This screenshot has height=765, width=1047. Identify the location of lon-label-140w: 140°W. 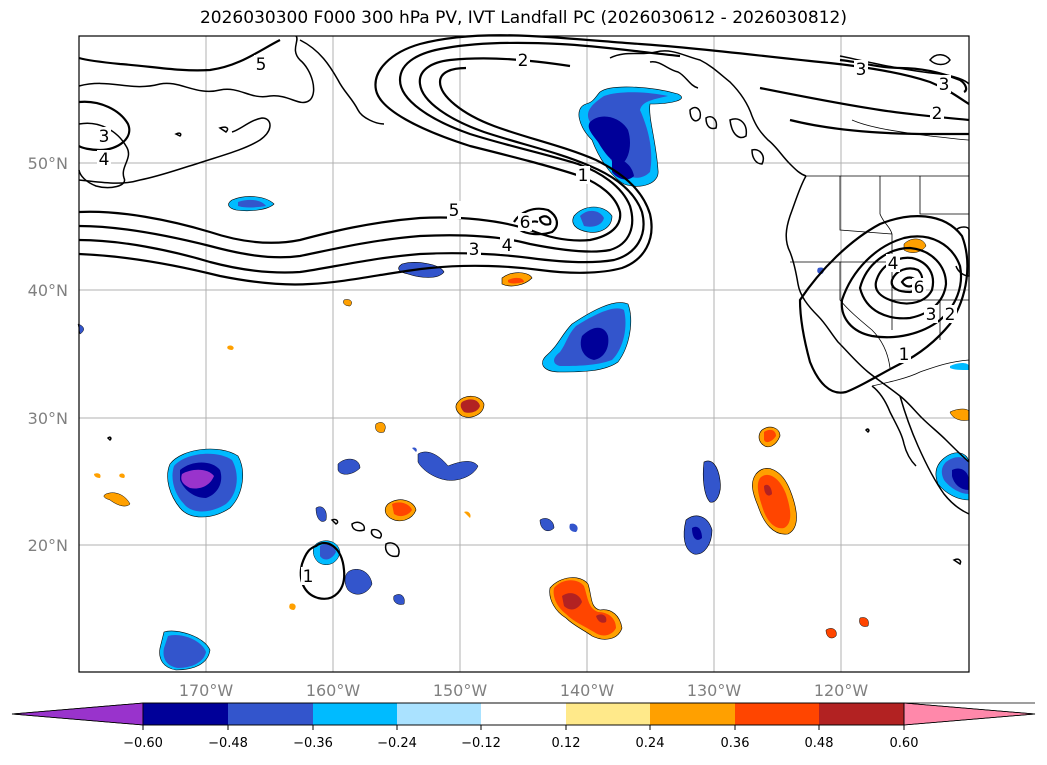
(587, 690).